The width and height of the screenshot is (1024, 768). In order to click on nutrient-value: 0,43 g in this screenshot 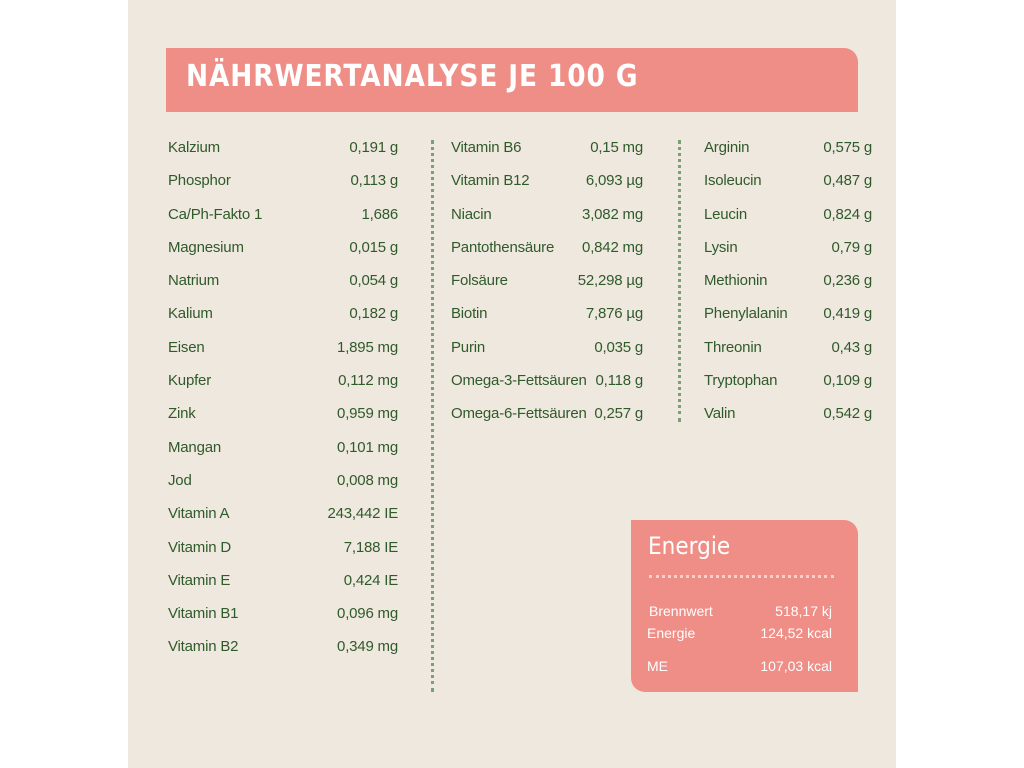, I will do `click(851, 347)`.